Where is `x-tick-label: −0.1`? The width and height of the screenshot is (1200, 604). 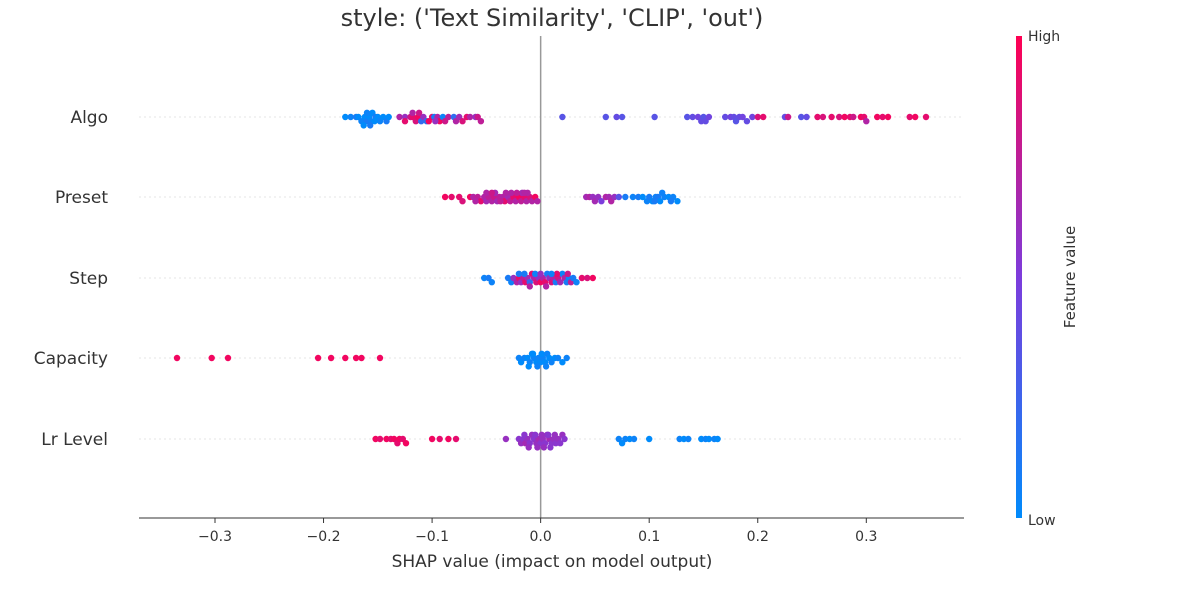
x-tick-label: −0.1 is located at coordinates (432, 537).